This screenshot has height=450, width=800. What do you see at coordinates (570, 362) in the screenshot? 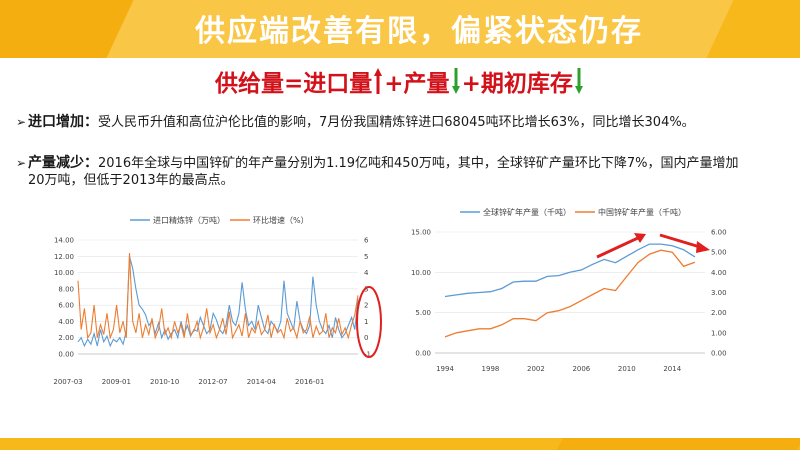
I see `x-axis: 1994 1998 2002 2006 2010 2014` at bounding box center [570, 362].